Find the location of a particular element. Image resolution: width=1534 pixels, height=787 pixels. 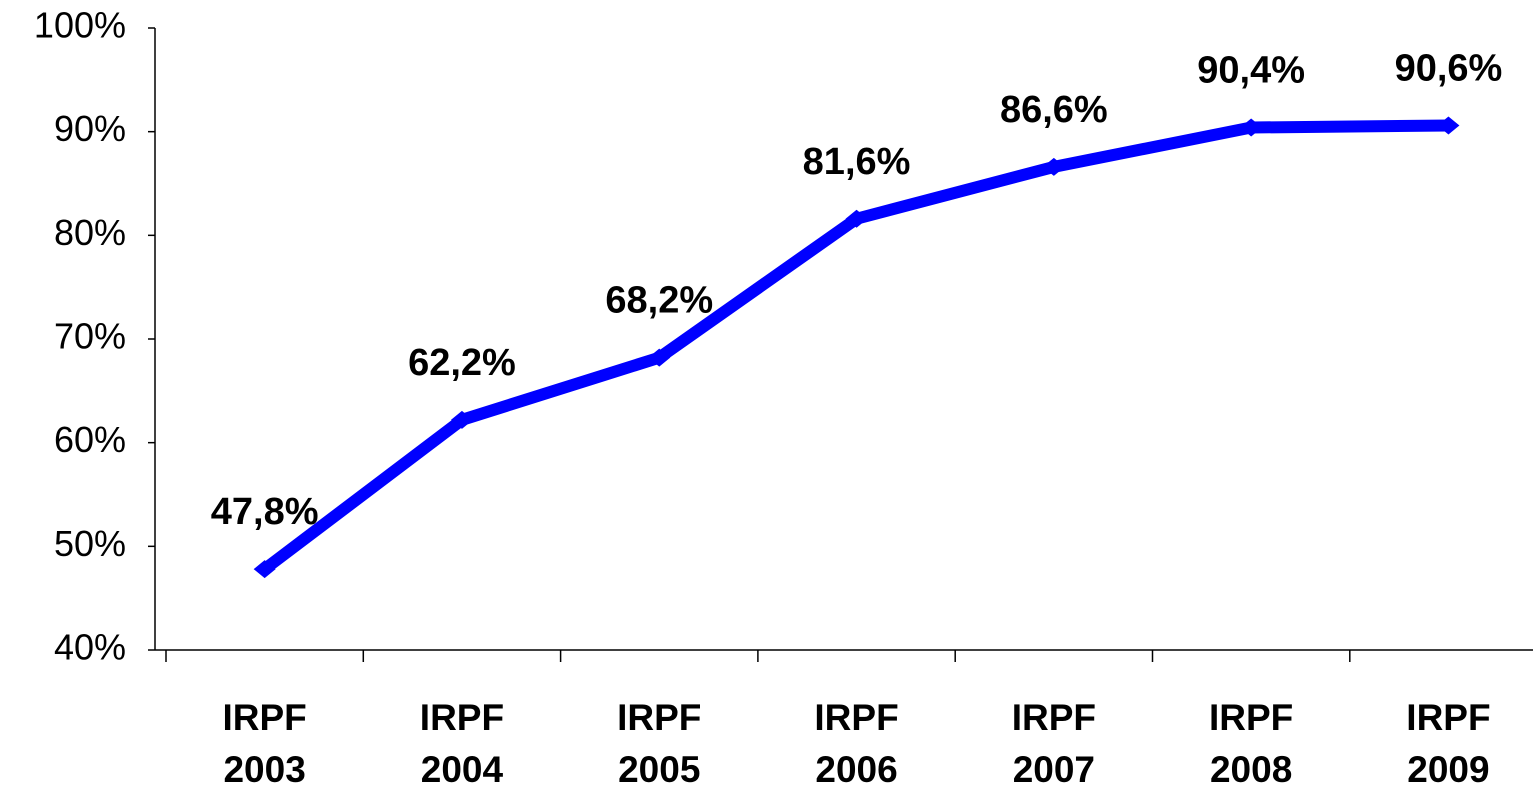

y-tick-label: 90% is located at coordinates (90, 128).